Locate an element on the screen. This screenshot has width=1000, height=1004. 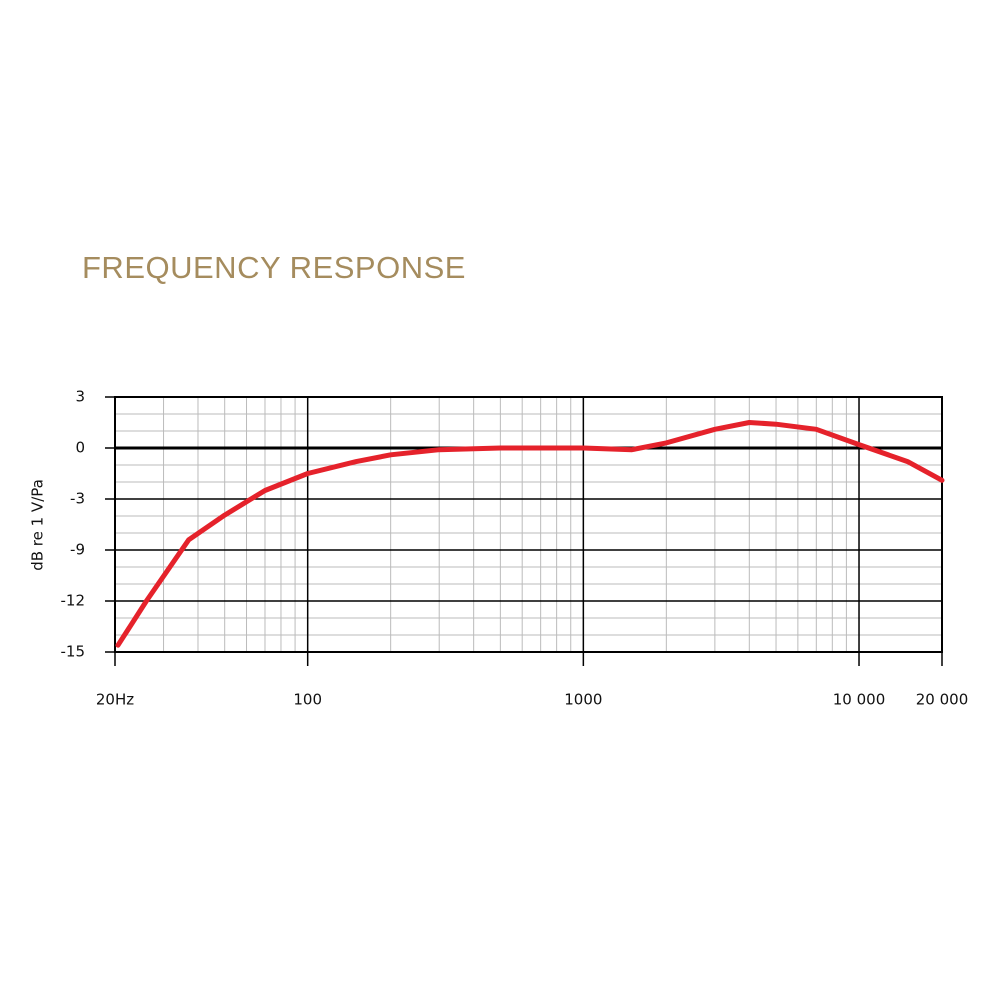
y-tick-label: -9 is located at coordinates (77, 550).